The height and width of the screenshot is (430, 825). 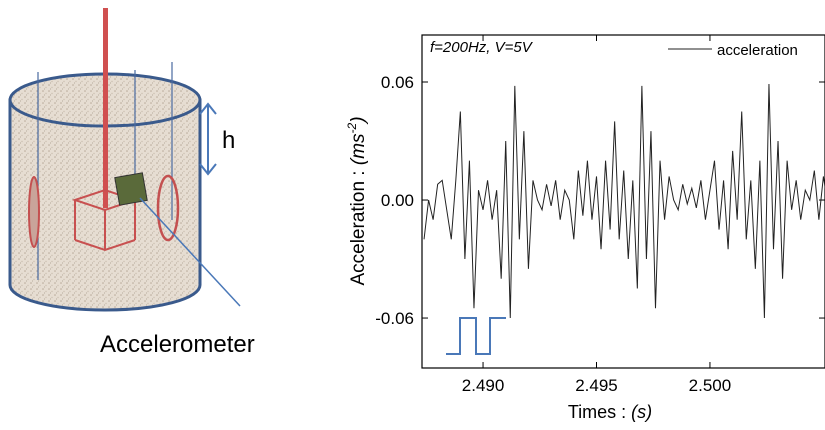 What do you see at coordinates (710, 385) in the screenshot?
I see `x-tick-label: 2.500` at bounding box center [710, 385].